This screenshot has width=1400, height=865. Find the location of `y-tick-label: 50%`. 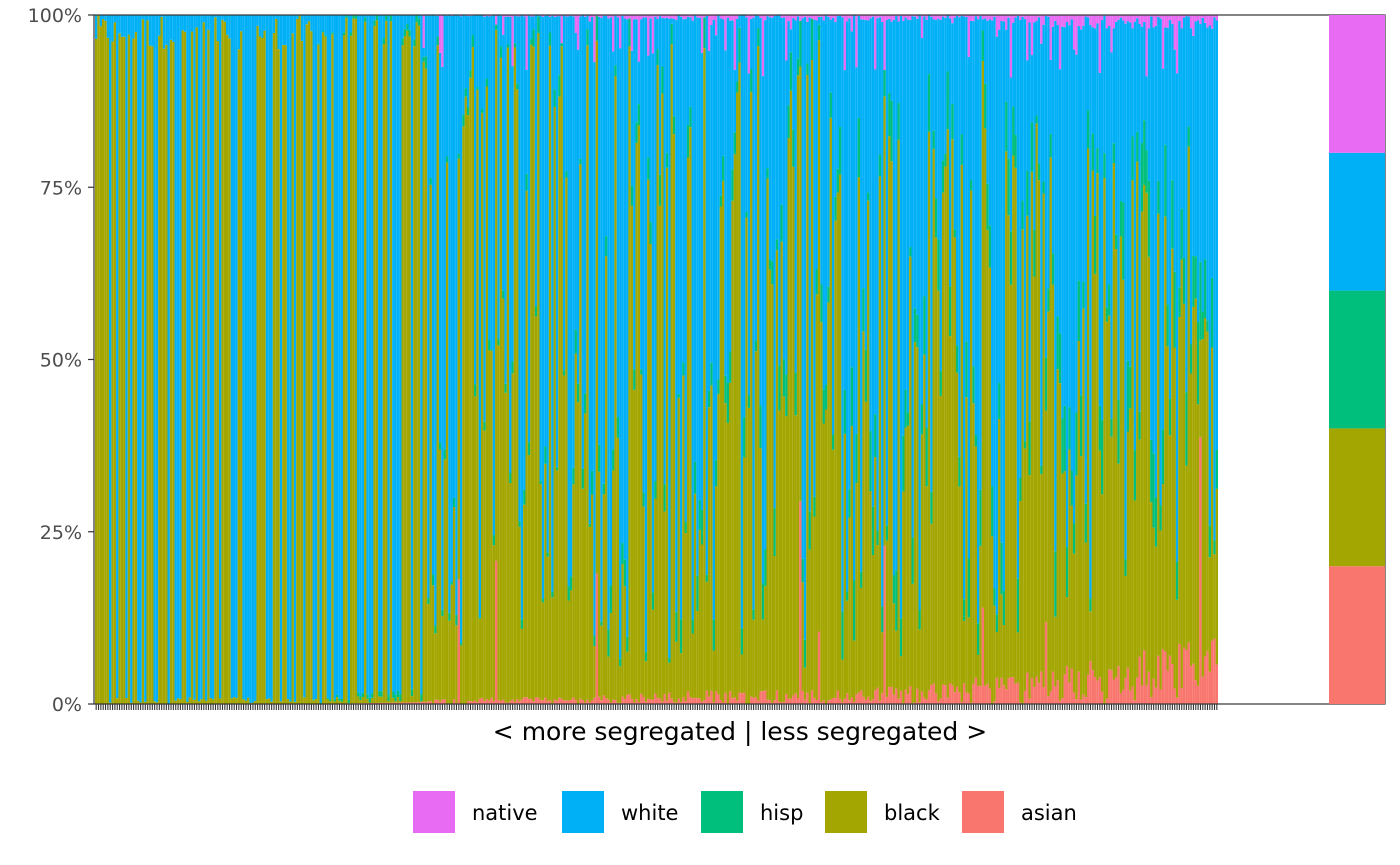

y-tick-label: 50% is located at coordinates (61, 361).